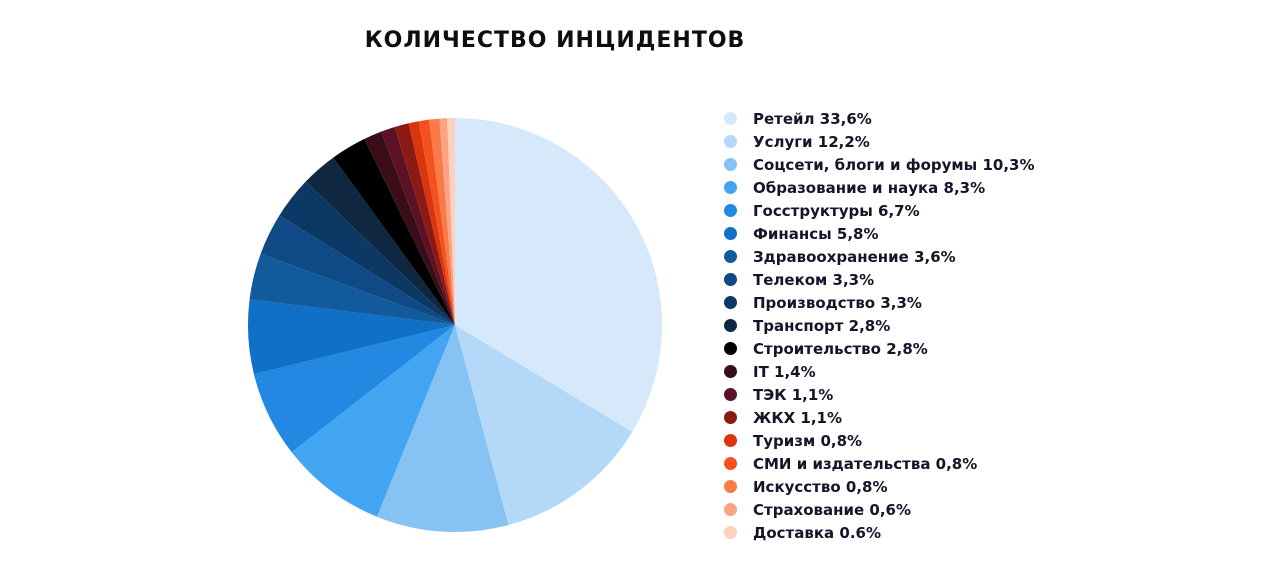 The height and width of the screenshot is (586, 1280). I want to click on legend-label: Соцсети, блоги и форумы 10,3%, so click(894, 164).